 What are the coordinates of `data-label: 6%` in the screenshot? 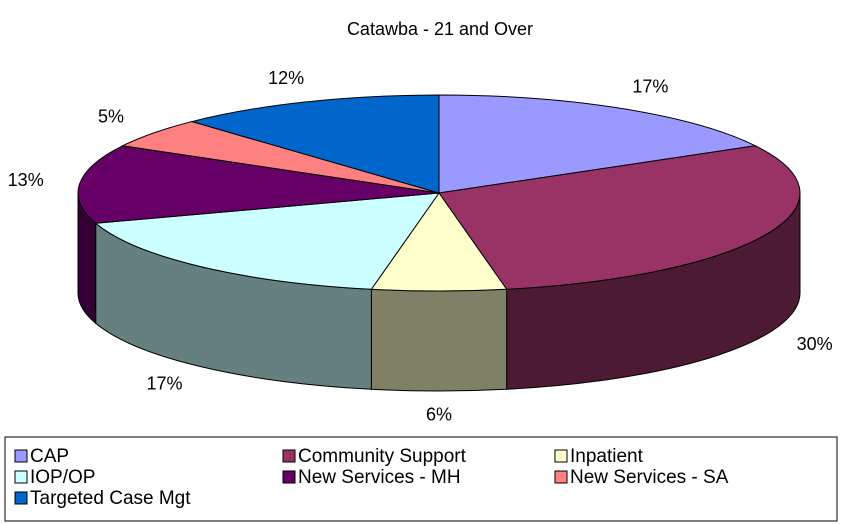 It's located at (439, 414).